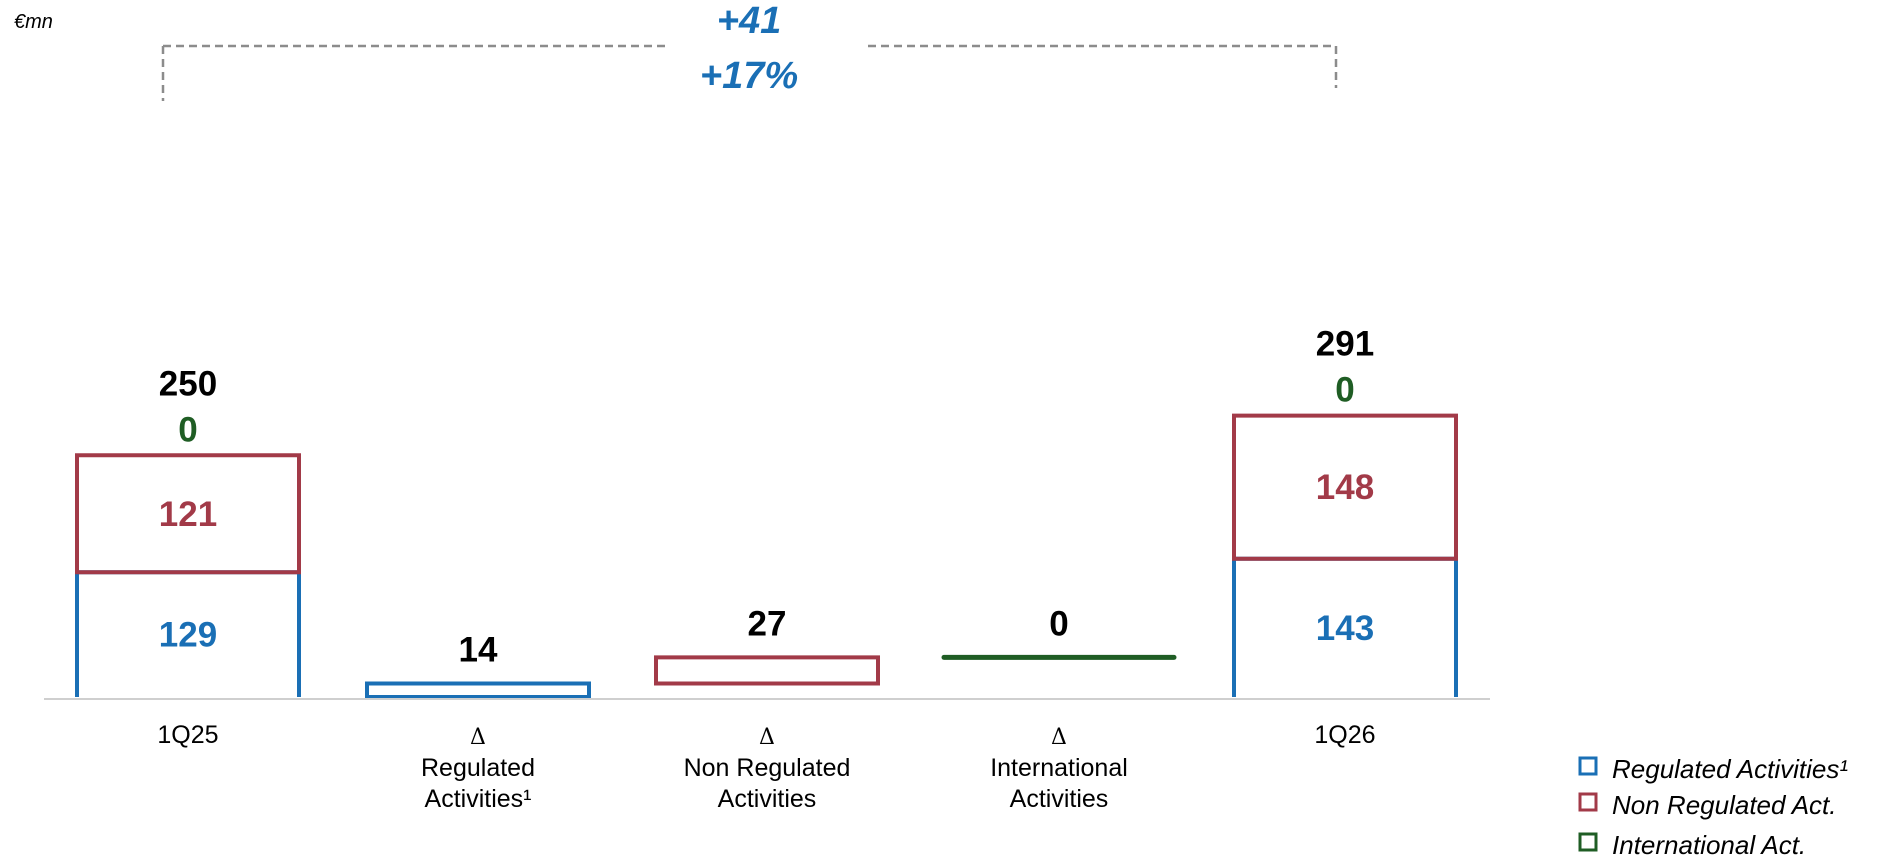 This screenshot has height=867, width=1884. What do you see at coordinates (1344, 735) in the screenshot?
I see `category-label: 1Q26` at bounding box center [1344, 735].